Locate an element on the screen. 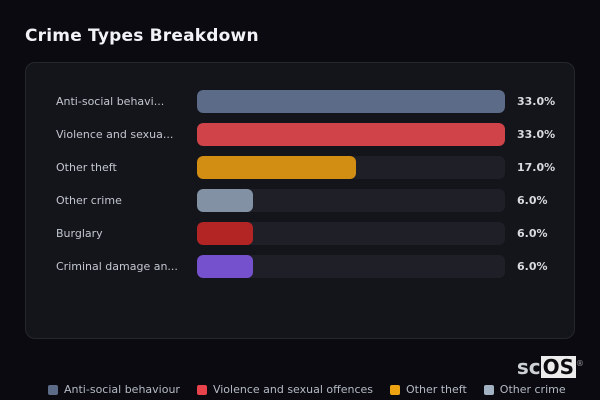 The width and height of the screenshot is (600, 400). legend-label: Other crime is located at coordinates (532, 389).